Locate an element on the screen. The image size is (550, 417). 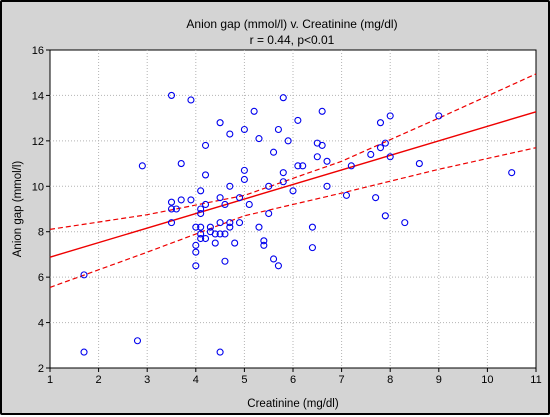
x-tick-label: 6 is located at coordinates (293, 380).